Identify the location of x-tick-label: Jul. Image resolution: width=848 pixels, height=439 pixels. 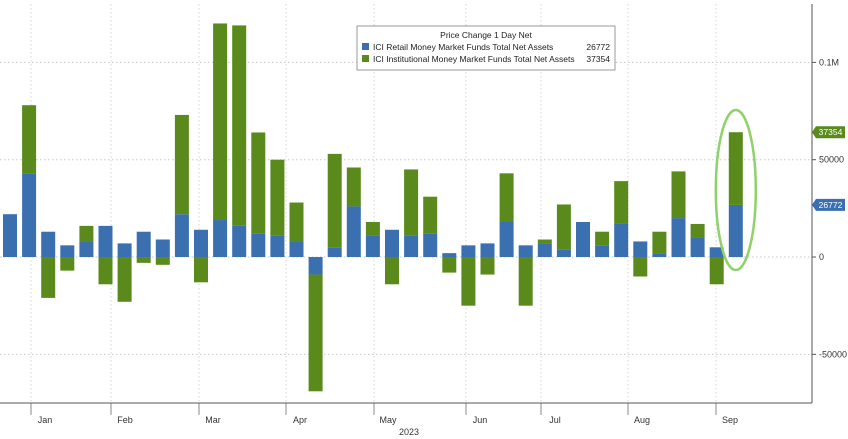
(555, 420).